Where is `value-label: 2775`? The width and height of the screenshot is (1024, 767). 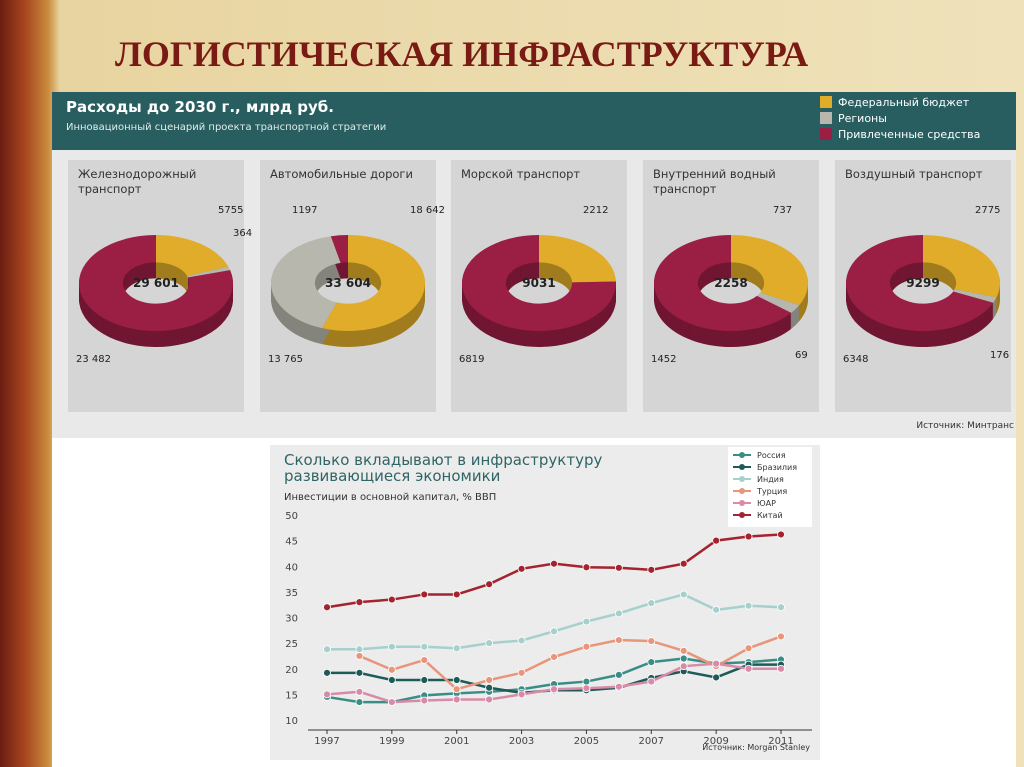 value-label: 2775 is located at coordinates (987, 210).